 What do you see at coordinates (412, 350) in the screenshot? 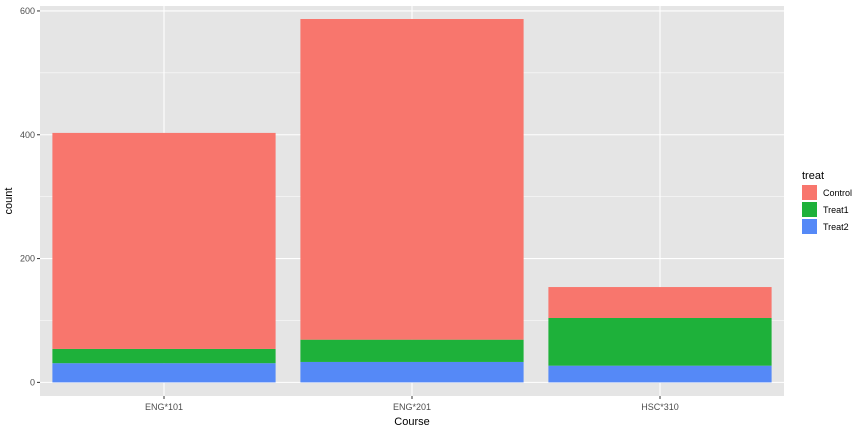
I see `bar-treat1-eng201` at bounding box center [412, 350].